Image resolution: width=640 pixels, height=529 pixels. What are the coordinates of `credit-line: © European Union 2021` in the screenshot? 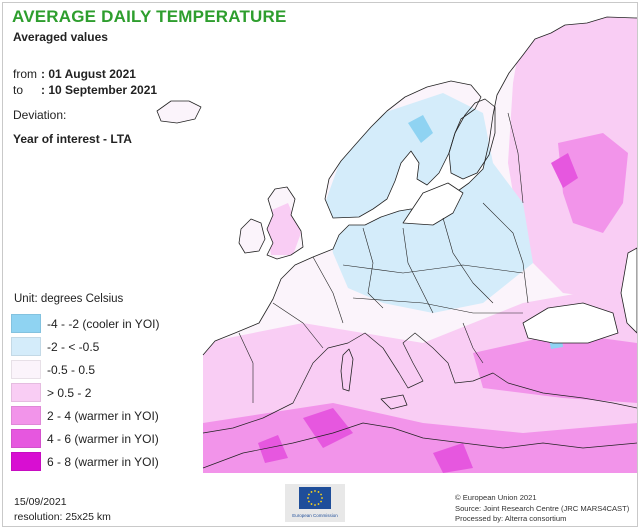 It's located at (496, 497).